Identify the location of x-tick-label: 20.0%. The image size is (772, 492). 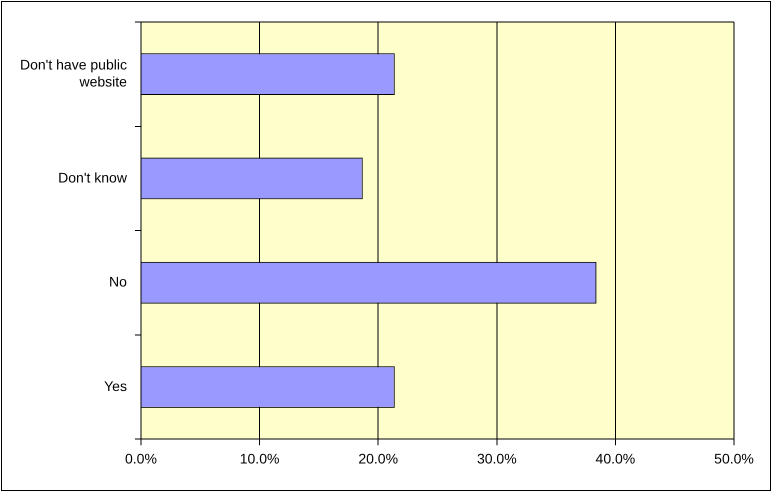
(378, 458).